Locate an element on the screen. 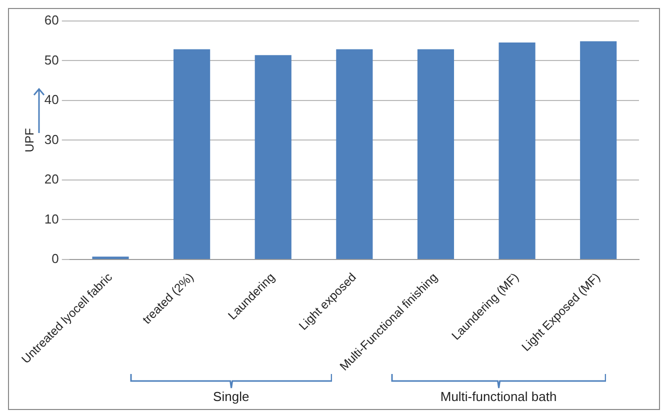 The image size is (666, 416). y-tick-label: 10 is located at coordinates (51, 218).